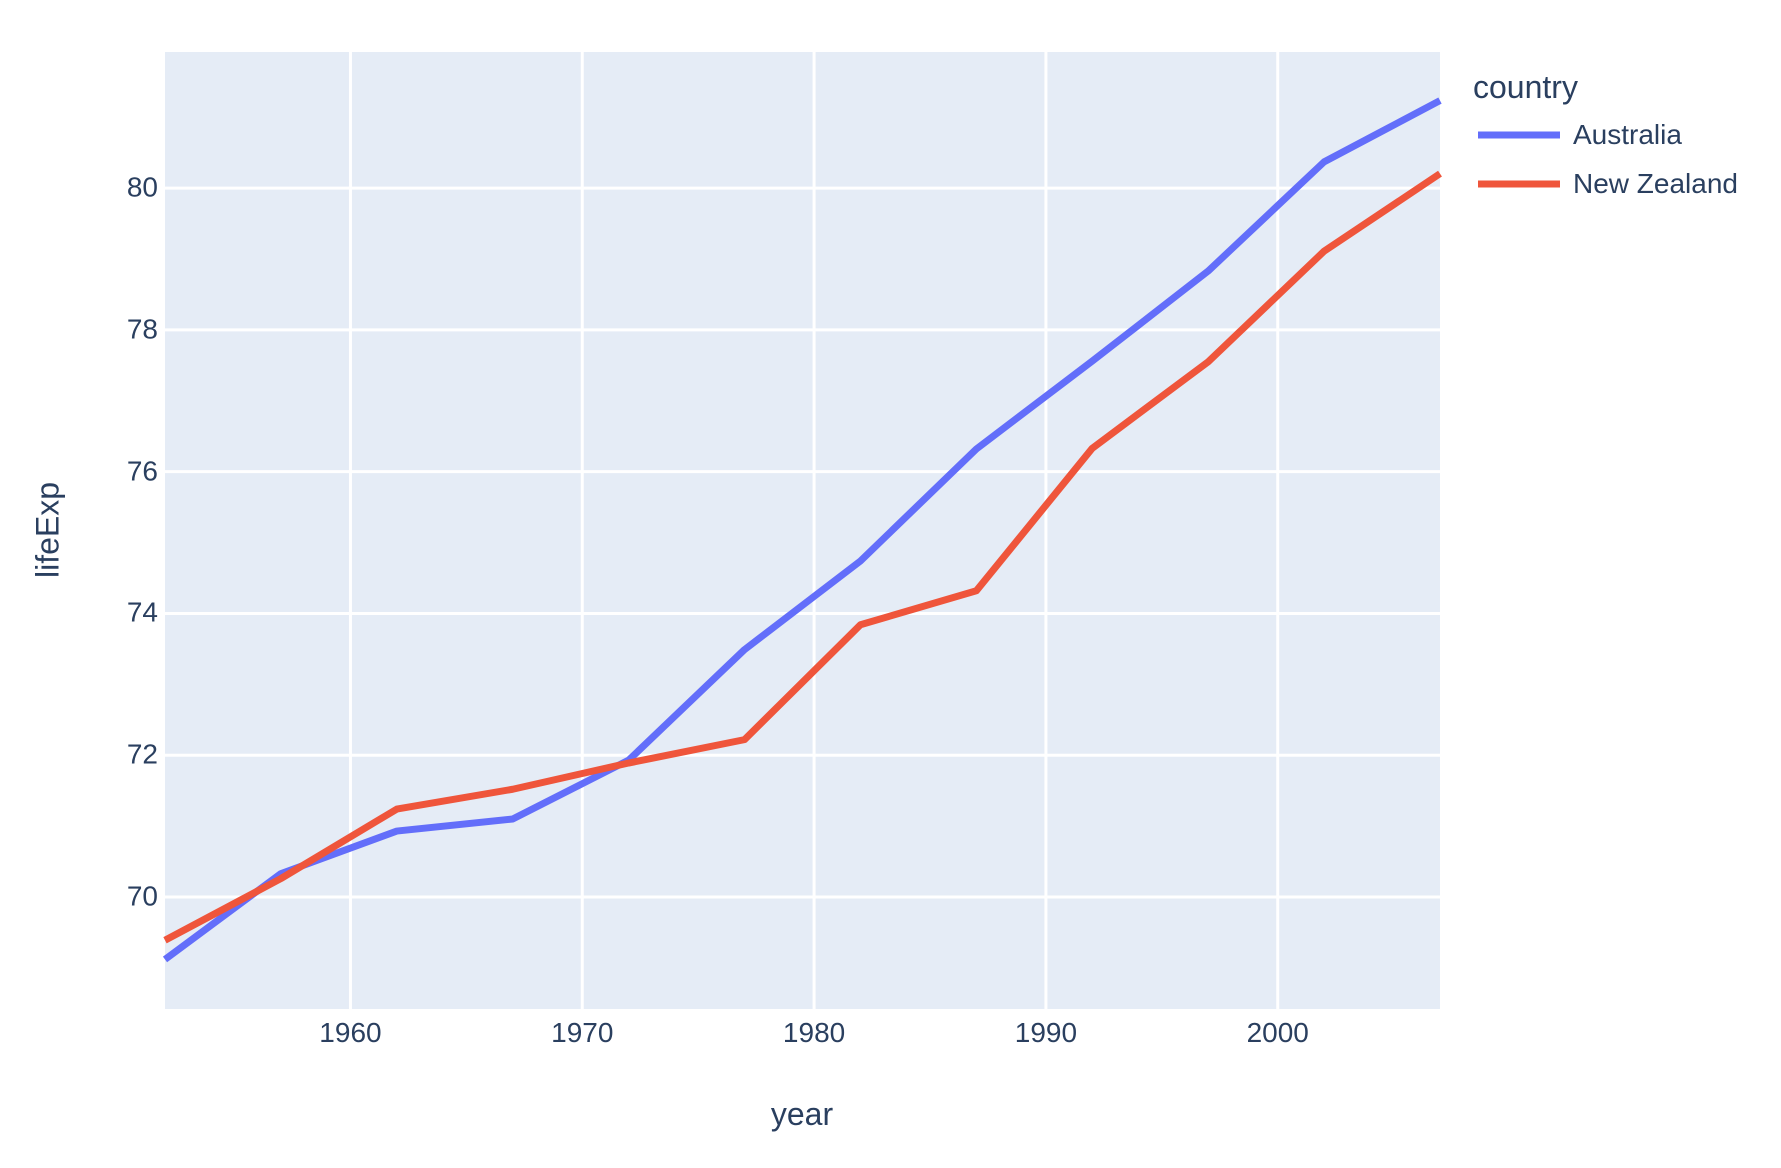 The height and width of the screenshot is (1168, 1781). I want to click on x-axis-title: year, so click(802, 1114).